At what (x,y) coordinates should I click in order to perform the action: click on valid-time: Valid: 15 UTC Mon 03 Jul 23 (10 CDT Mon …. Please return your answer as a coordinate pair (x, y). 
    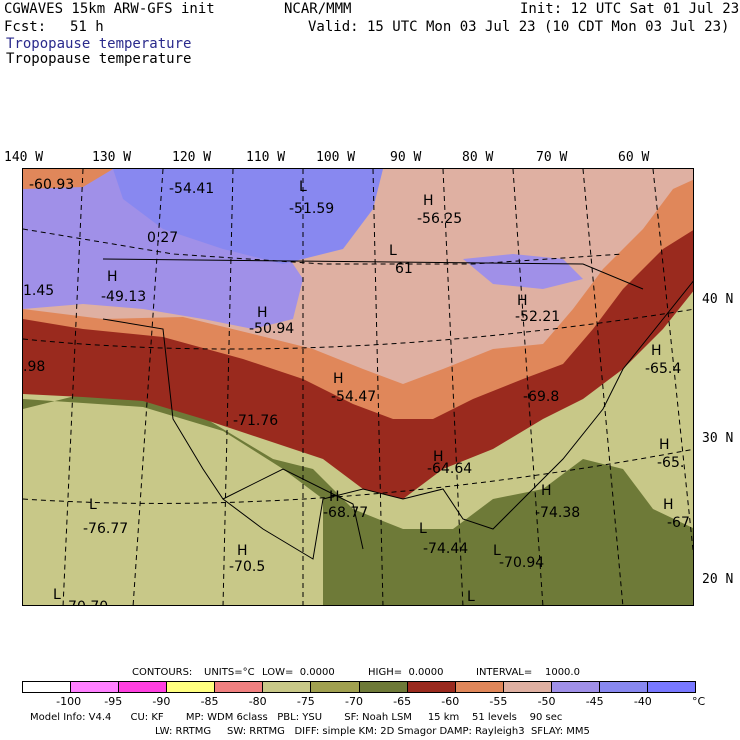
    Looking at the image, I should click on (519, 27).